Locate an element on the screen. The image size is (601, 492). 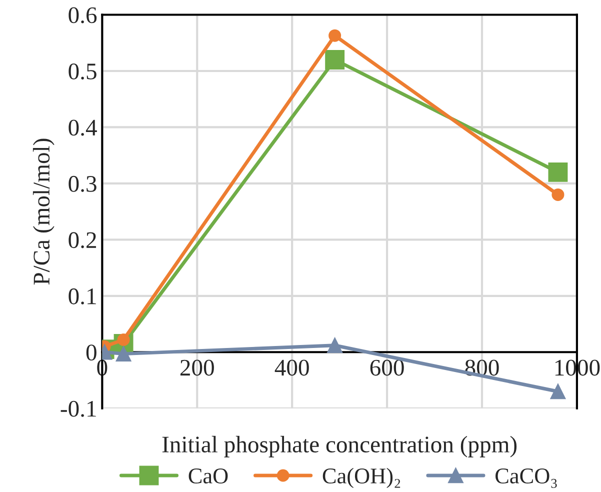
y-tick-label: 0.1 is located at coordinates (82, 296).